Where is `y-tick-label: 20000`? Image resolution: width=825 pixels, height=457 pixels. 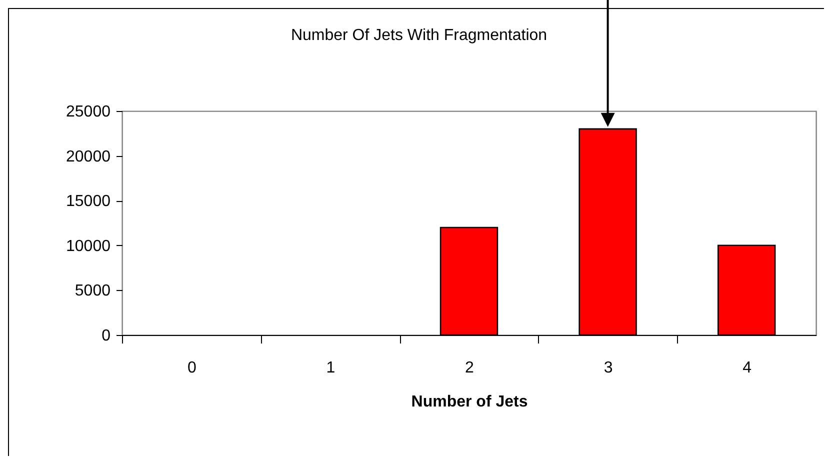
y-tick-label: 20000 is located at coordinates (88, 157).